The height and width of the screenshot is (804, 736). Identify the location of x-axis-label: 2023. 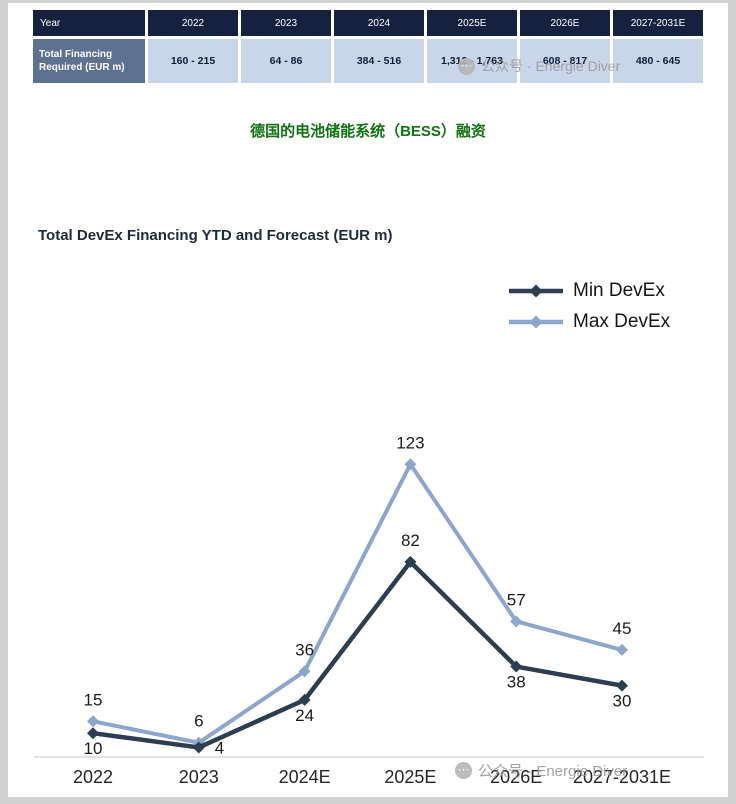
(199, 777).